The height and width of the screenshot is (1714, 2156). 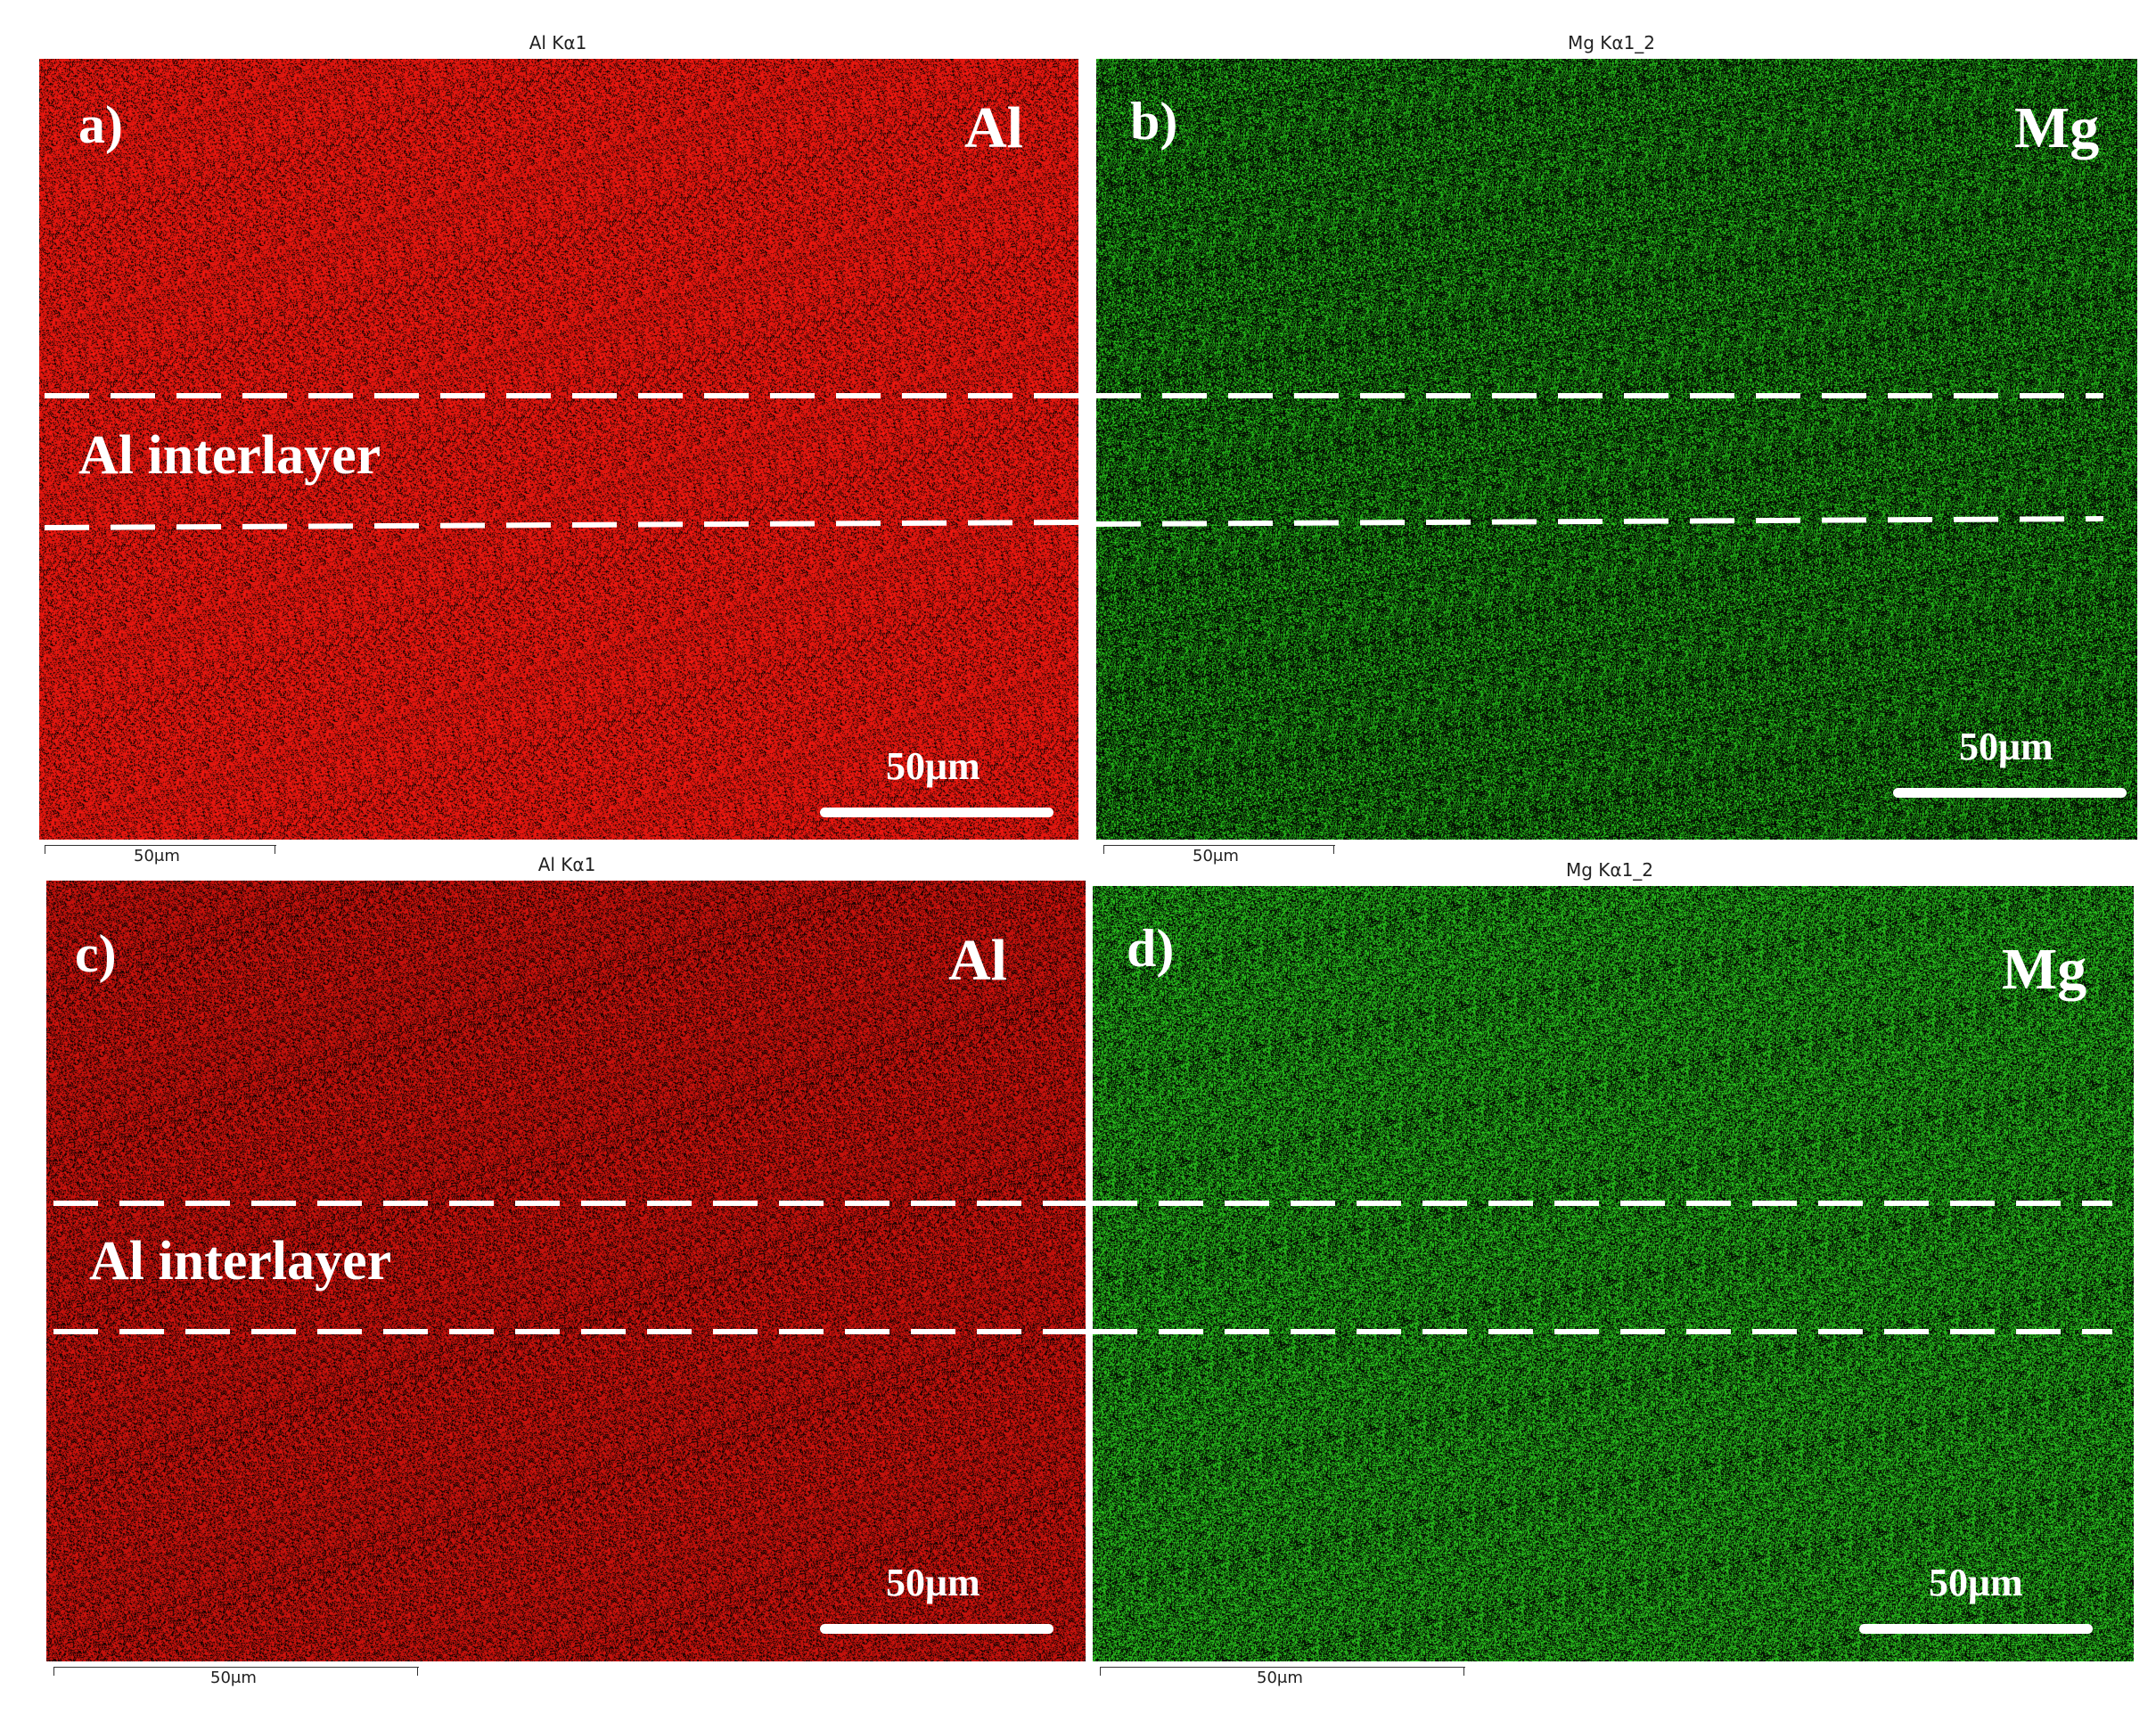 What do you see at coordinates (558, 42) in the screenshot?
I see `map-title-a: Al Kα1` at bounding box center [558, 42].